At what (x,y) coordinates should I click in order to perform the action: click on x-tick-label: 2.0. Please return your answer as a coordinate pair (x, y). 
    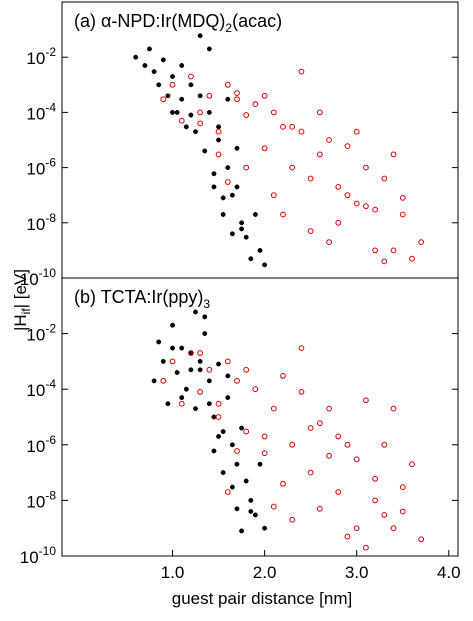
    Looking at the image, I should click on (265, 572).